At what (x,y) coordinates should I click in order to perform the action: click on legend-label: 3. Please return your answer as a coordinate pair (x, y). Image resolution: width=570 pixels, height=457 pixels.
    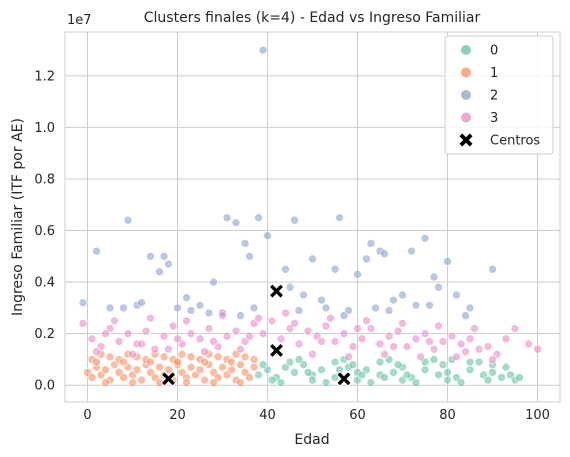
    Looking at the image, I should click on (494, 118).